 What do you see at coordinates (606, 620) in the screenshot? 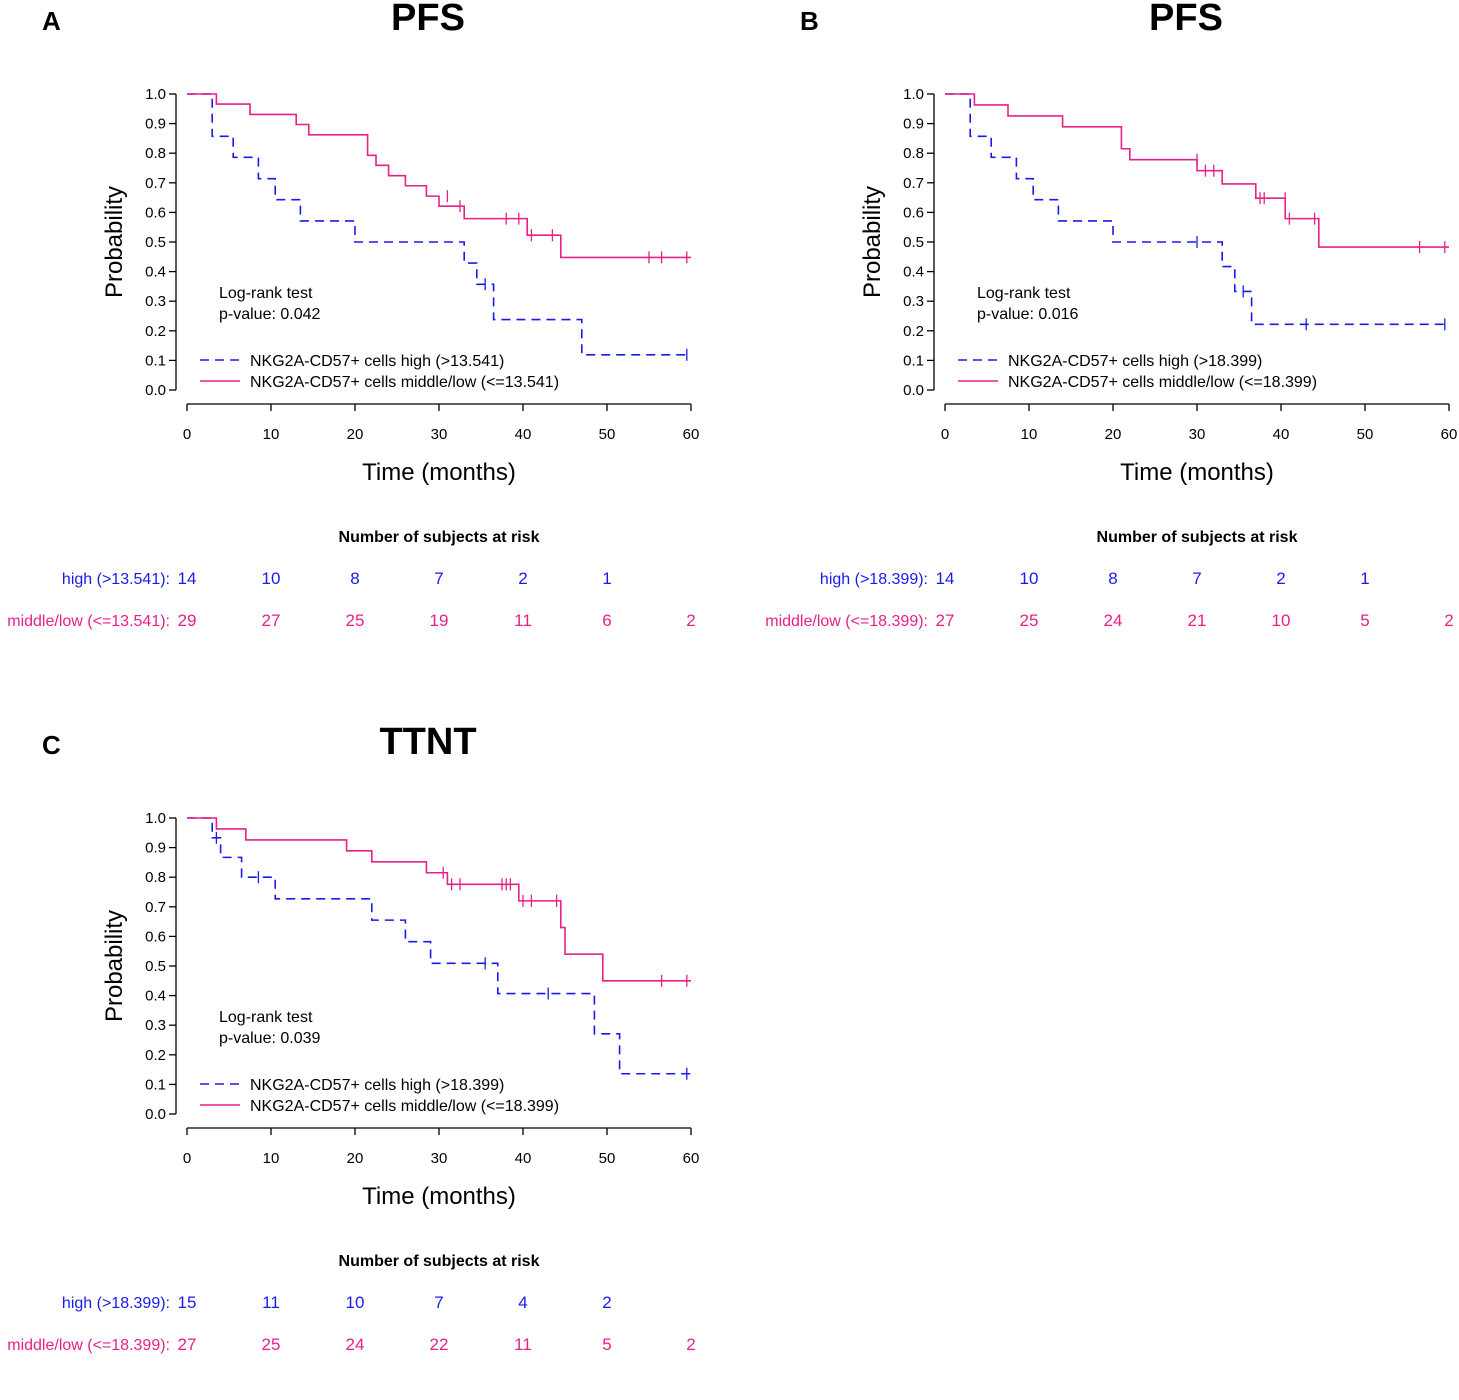
I see `risk-value: 6` at bounding box center [606, 620].